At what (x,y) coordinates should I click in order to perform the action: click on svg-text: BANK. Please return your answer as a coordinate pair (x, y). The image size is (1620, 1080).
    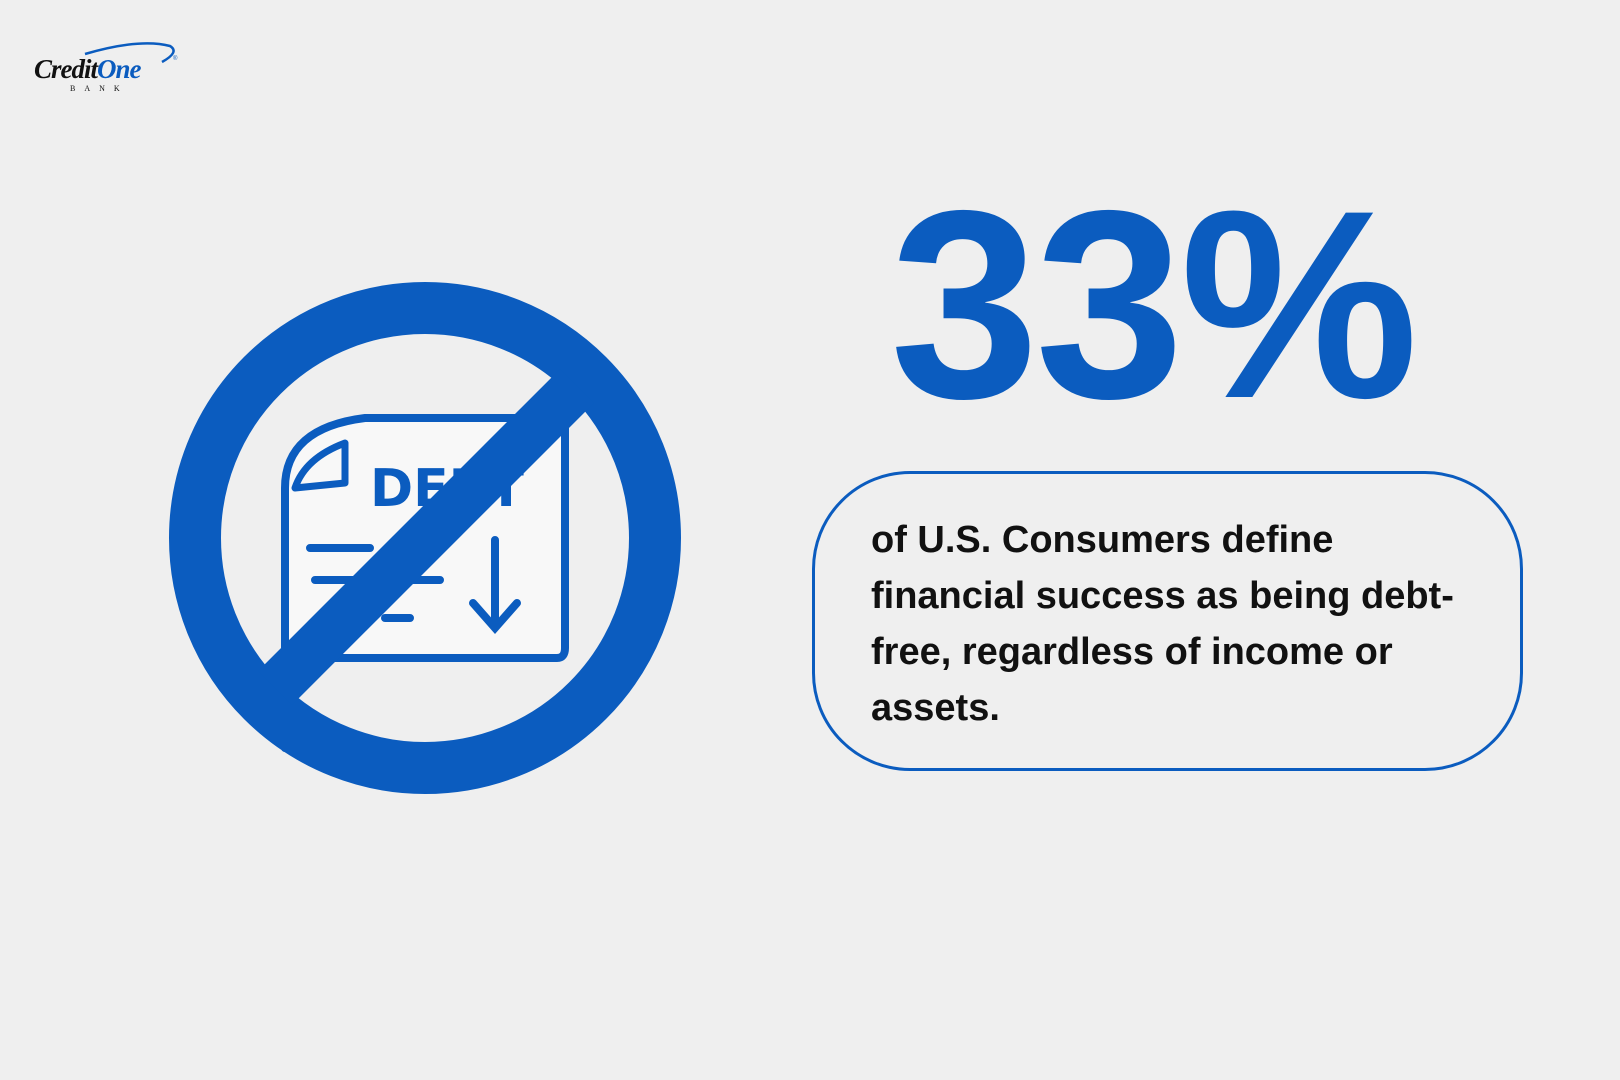
    Looking at the image, I should click on (99, 88).